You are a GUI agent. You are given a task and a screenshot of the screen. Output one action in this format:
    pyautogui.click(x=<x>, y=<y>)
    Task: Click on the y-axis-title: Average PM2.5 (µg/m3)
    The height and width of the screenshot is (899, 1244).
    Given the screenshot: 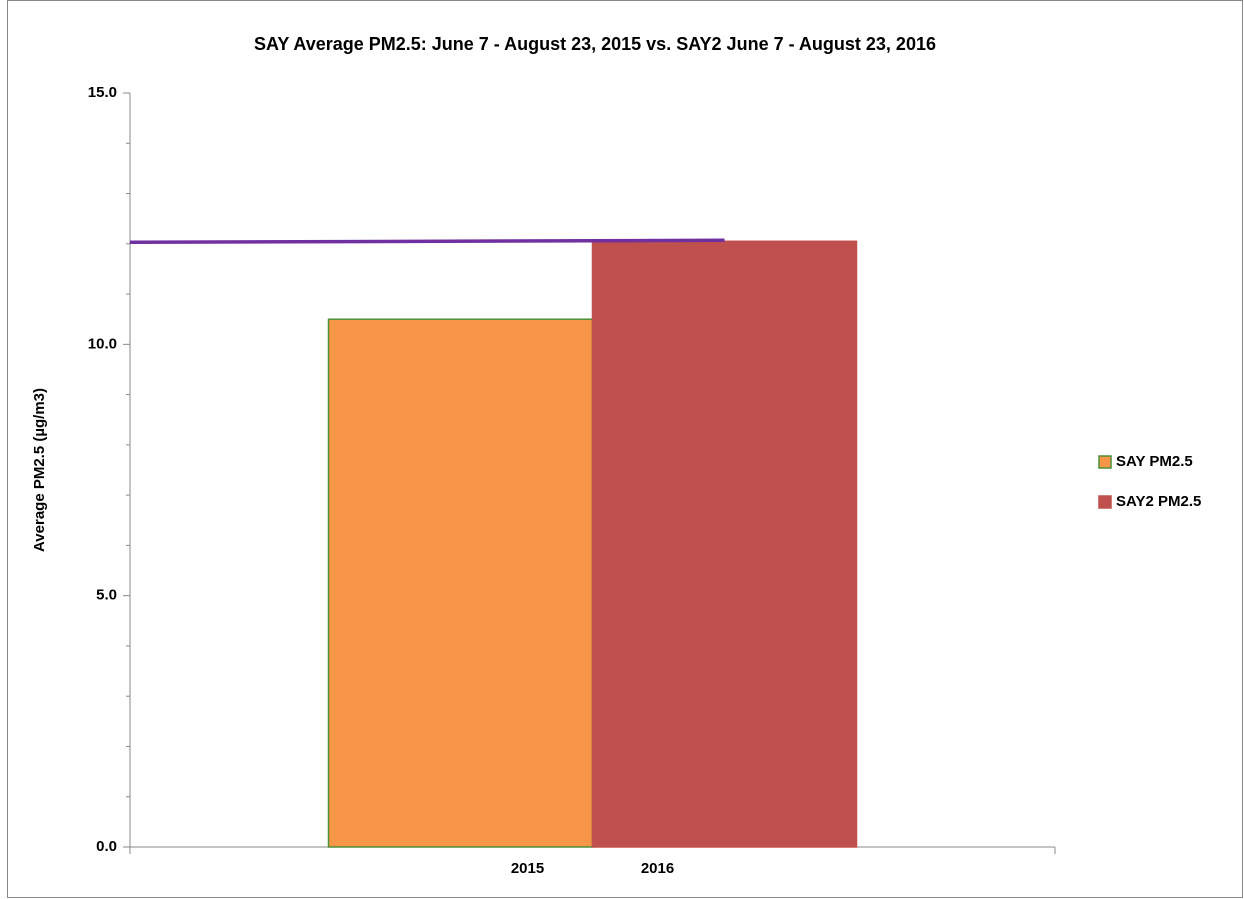 What is the action you would take?
    pyautogui.click(x=39, y=470)
    